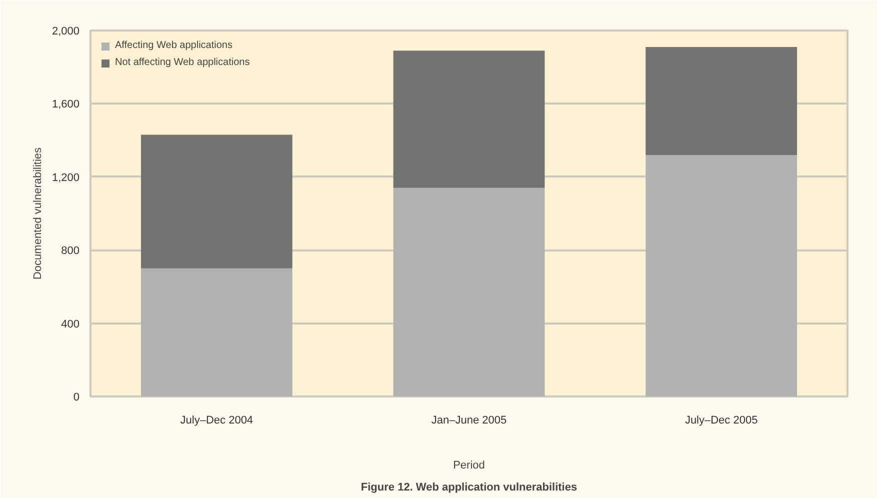  Describe the element at coordinates (66, 104) in the screenshot. I see `y-tick-label: 1,600` at that location.